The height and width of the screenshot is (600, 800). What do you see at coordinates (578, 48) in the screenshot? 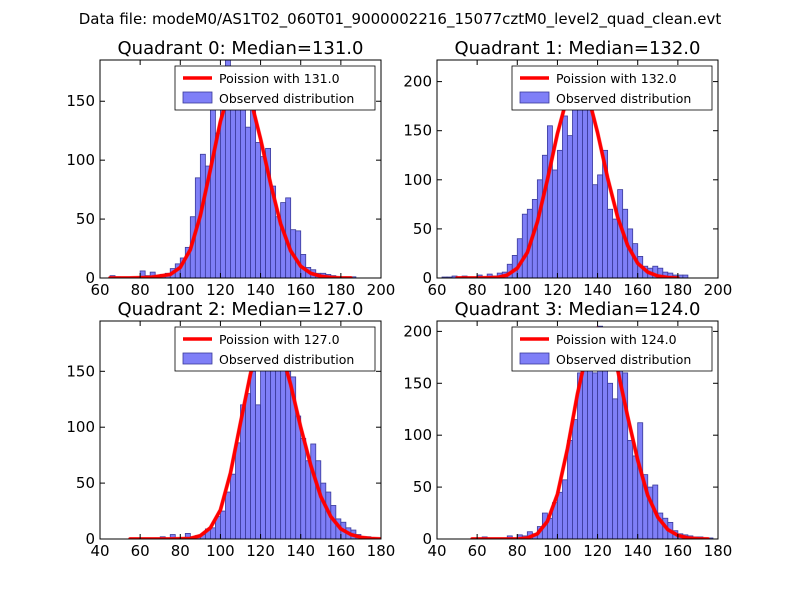
I see `subplot-title: Quadrant 1: Median=132.0` at bounding box center [578, 48].